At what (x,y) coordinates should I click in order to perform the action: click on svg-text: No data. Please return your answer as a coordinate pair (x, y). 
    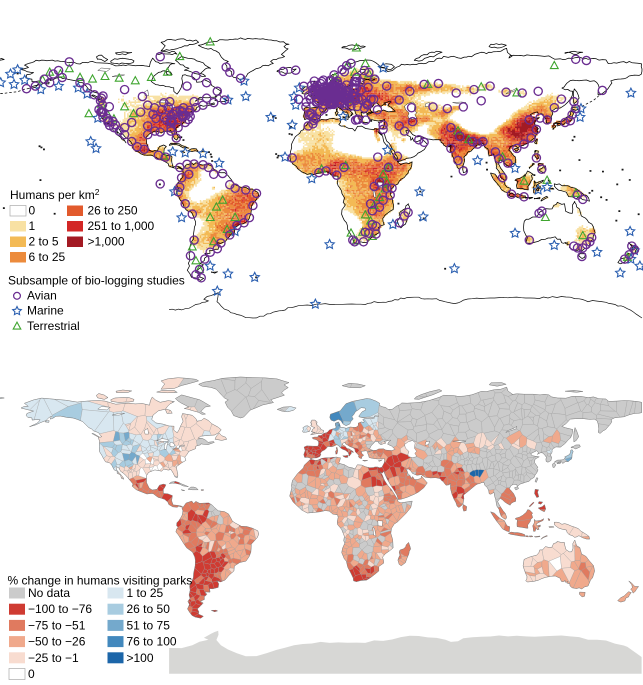
    Looking at the image, I should click on (49, 593).